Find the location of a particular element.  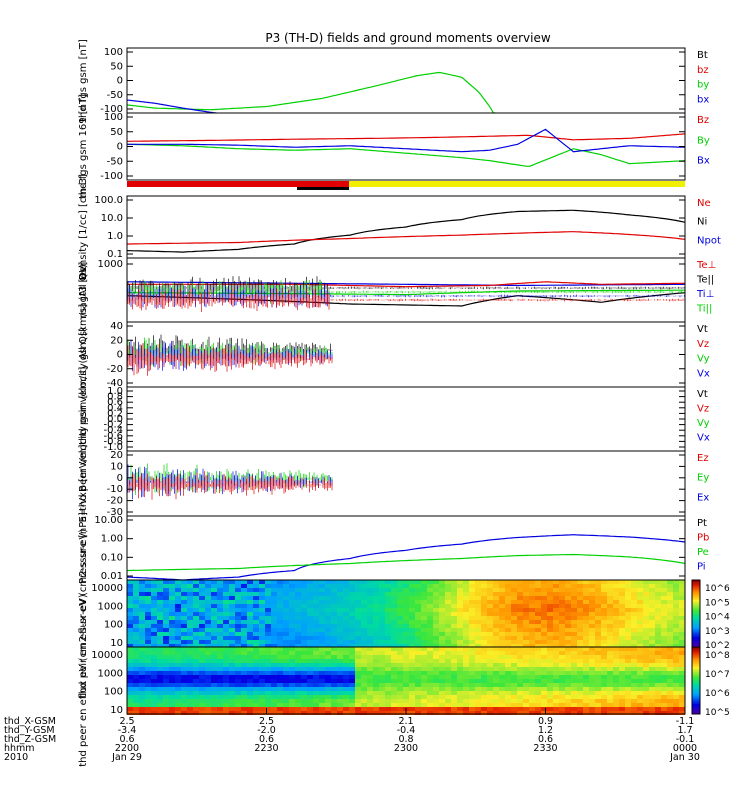

legend-Npot: Npot is located at coordinates (709, 240).